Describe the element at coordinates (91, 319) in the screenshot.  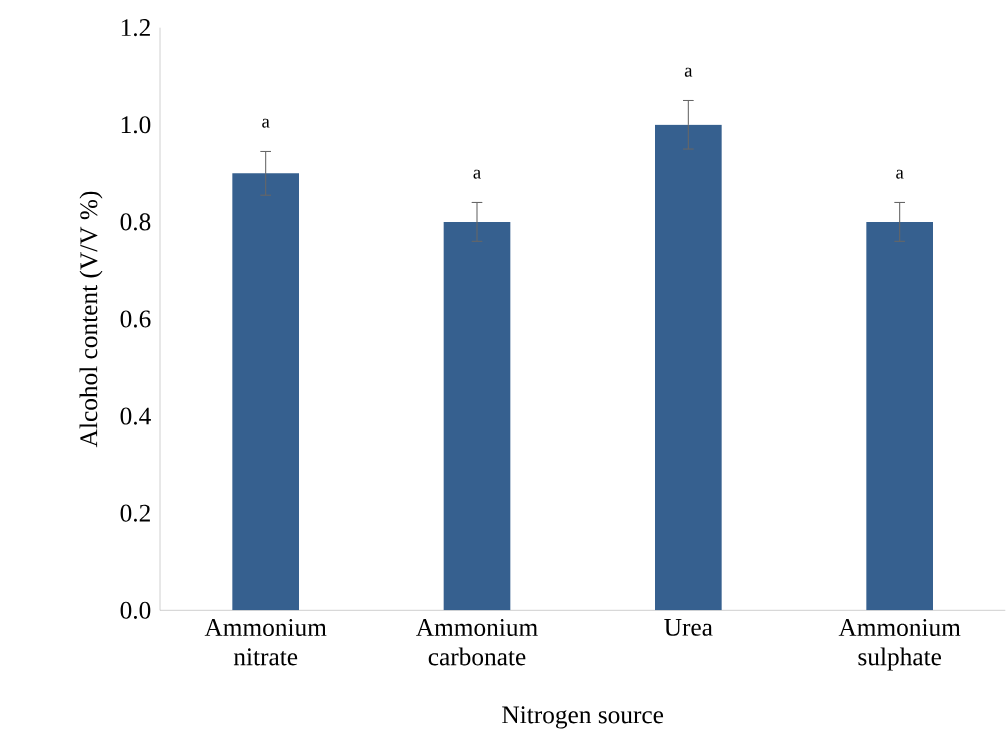
I see `y-axis-title: Alcohol content (V/V %)` at that location.